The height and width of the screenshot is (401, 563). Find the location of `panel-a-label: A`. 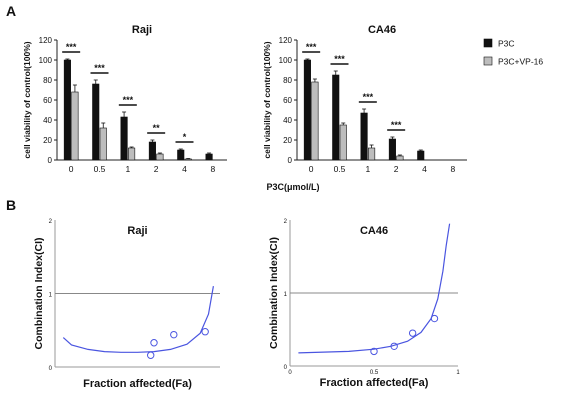

panel-a-label: A is located at coordinates (11, 11).